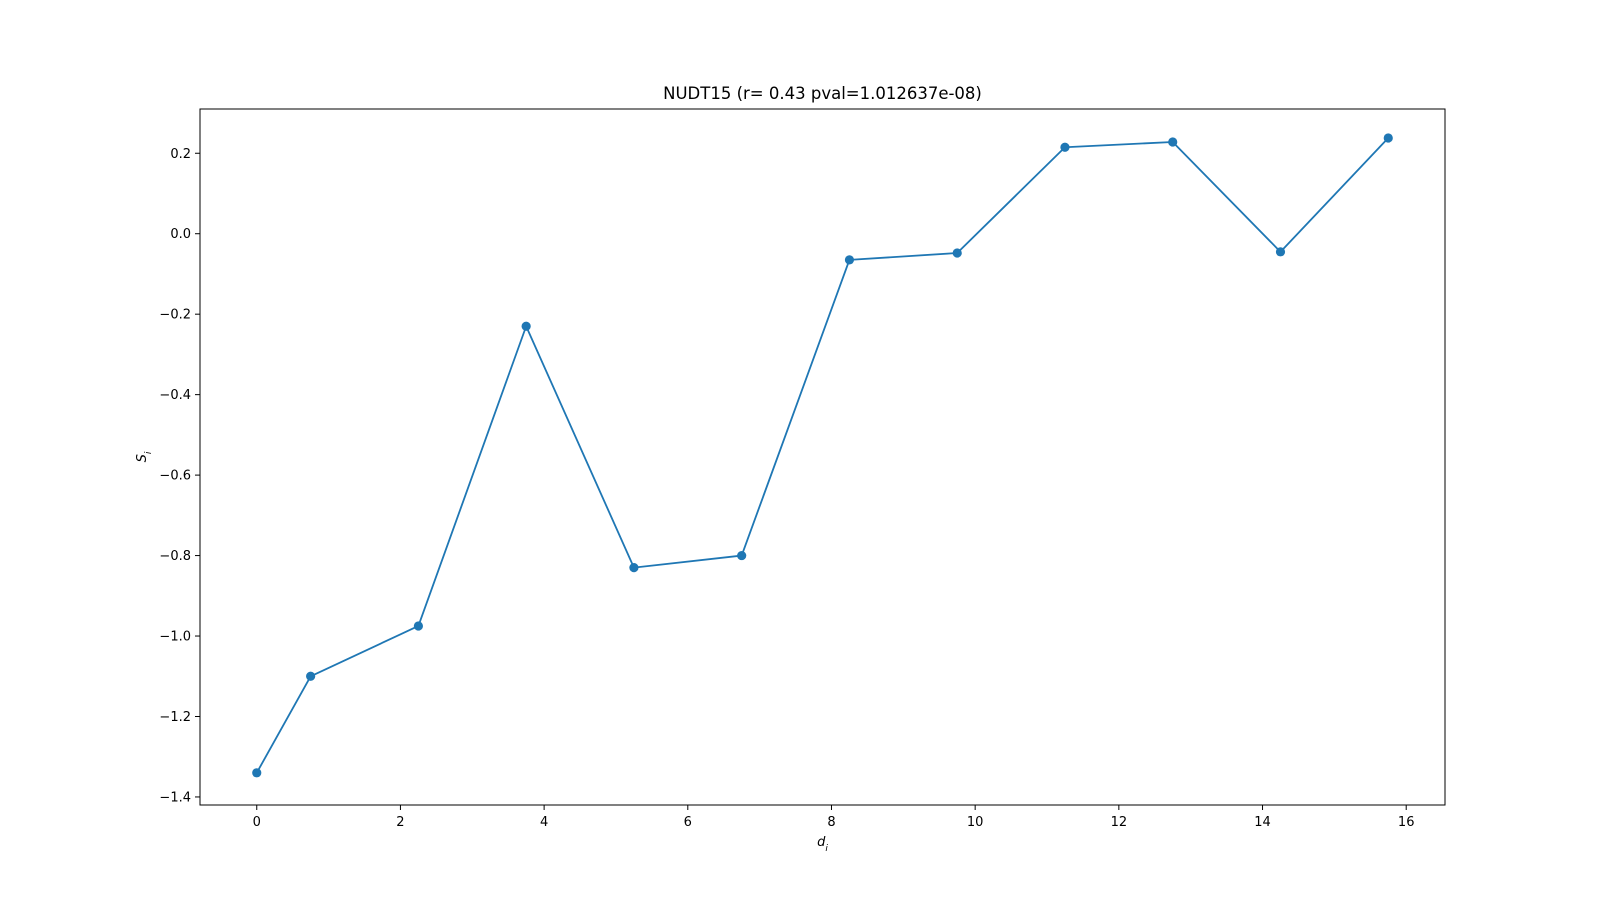 The width and height of the screenshot is (1600, 905). Describe the element at coordinates (175, 395) in the screenshot. I see `y-tick-label: −0.4` at that location.